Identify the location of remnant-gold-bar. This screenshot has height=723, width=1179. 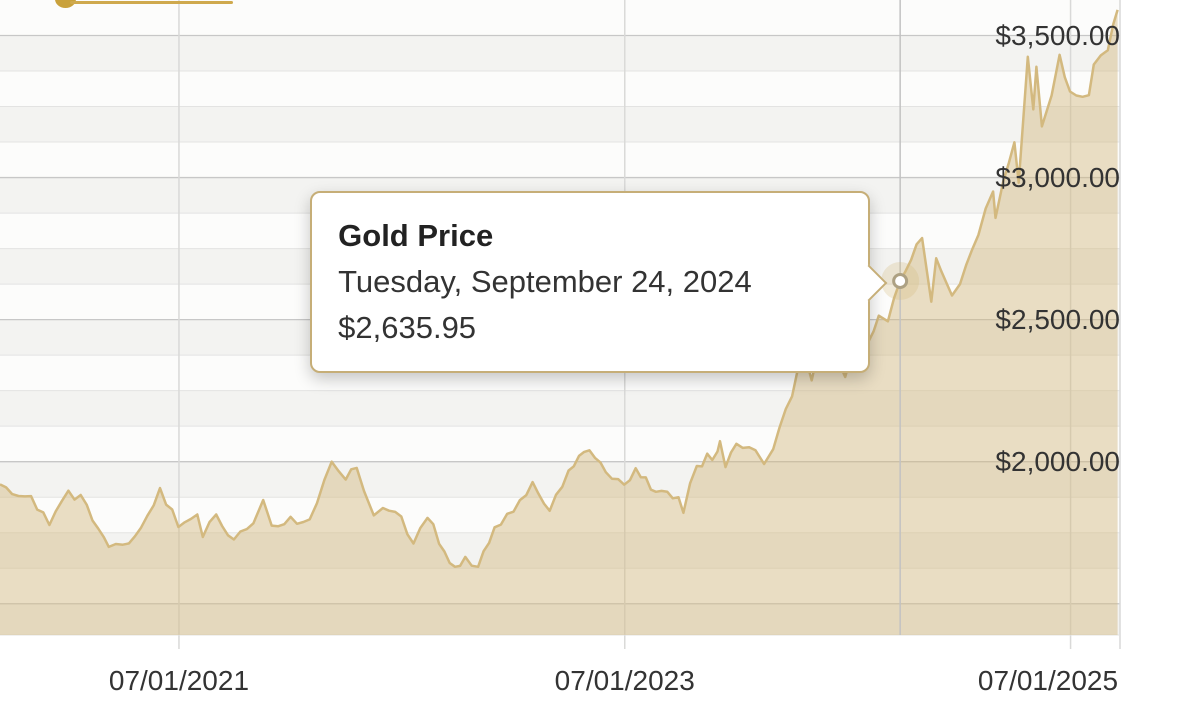
(151, 2).